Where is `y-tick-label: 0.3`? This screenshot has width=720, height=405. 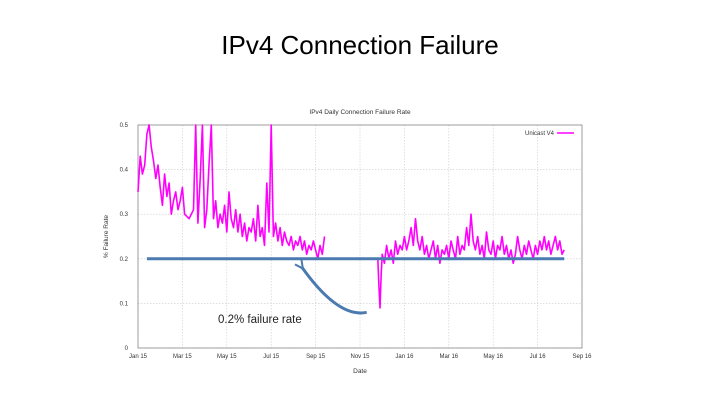
y-tick-label: 0.3 is located at coordinates (124, 215).